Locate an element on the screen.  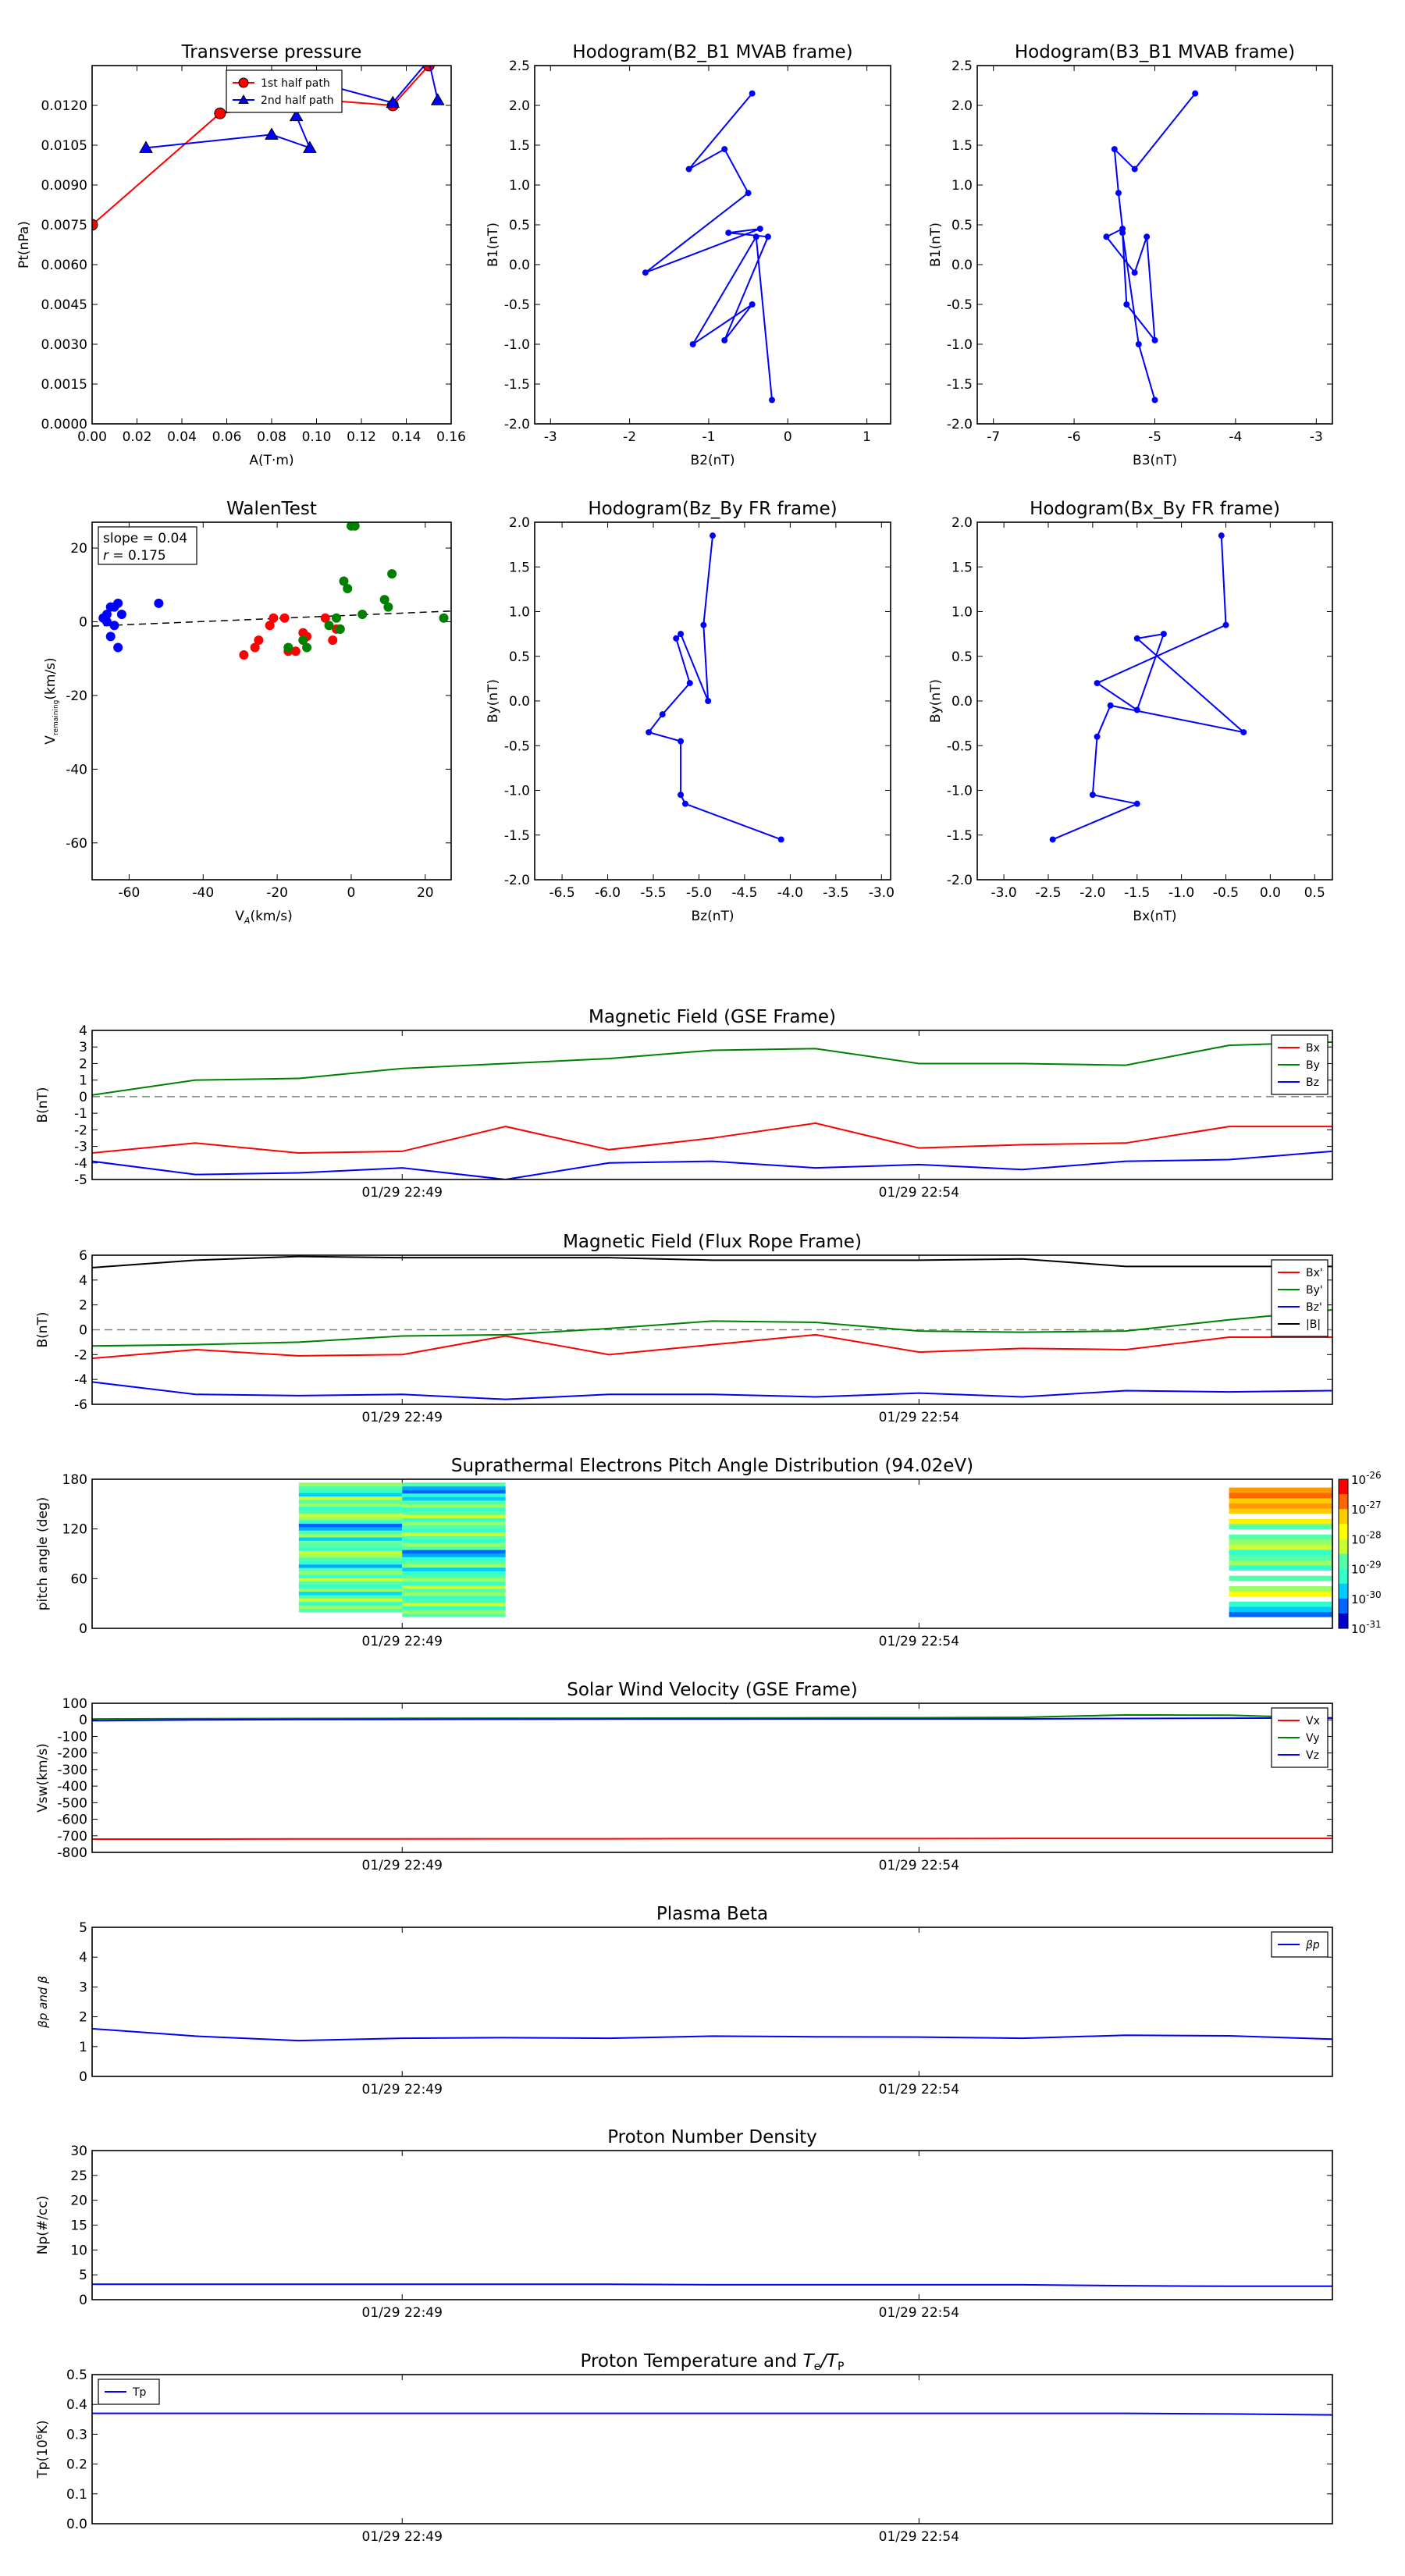
x-tick-label: -4.0 is located at coordinates (790, 893).